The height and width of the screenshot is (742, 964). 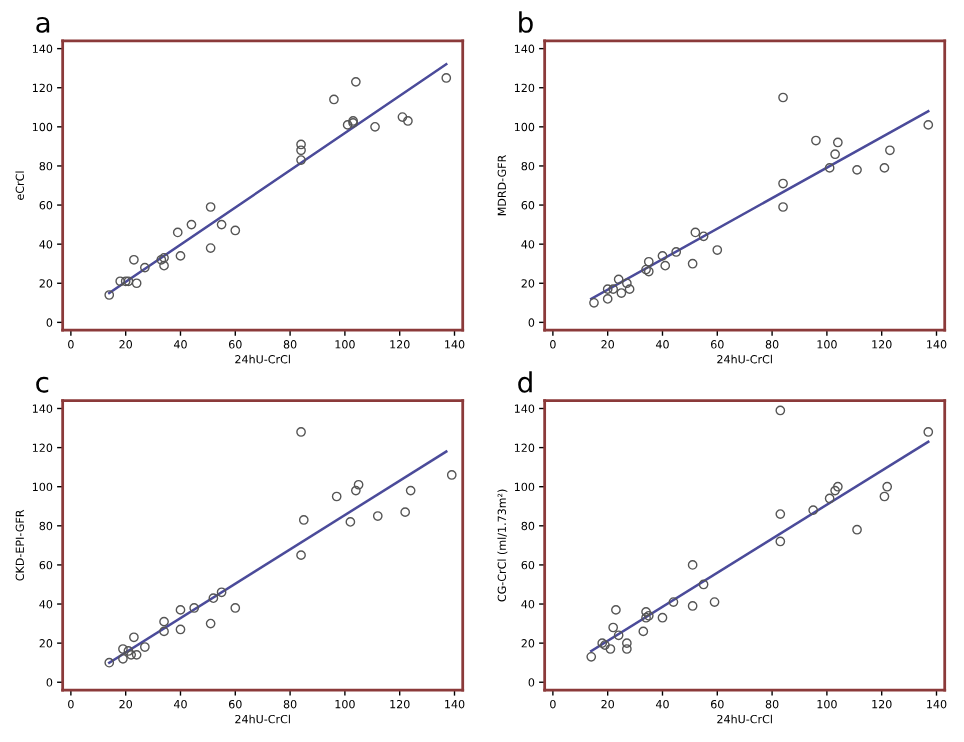 What do you see at coordinates (43, 24) in the screenshot?
I see `chart-title: a` at bounding box center [43, 24].